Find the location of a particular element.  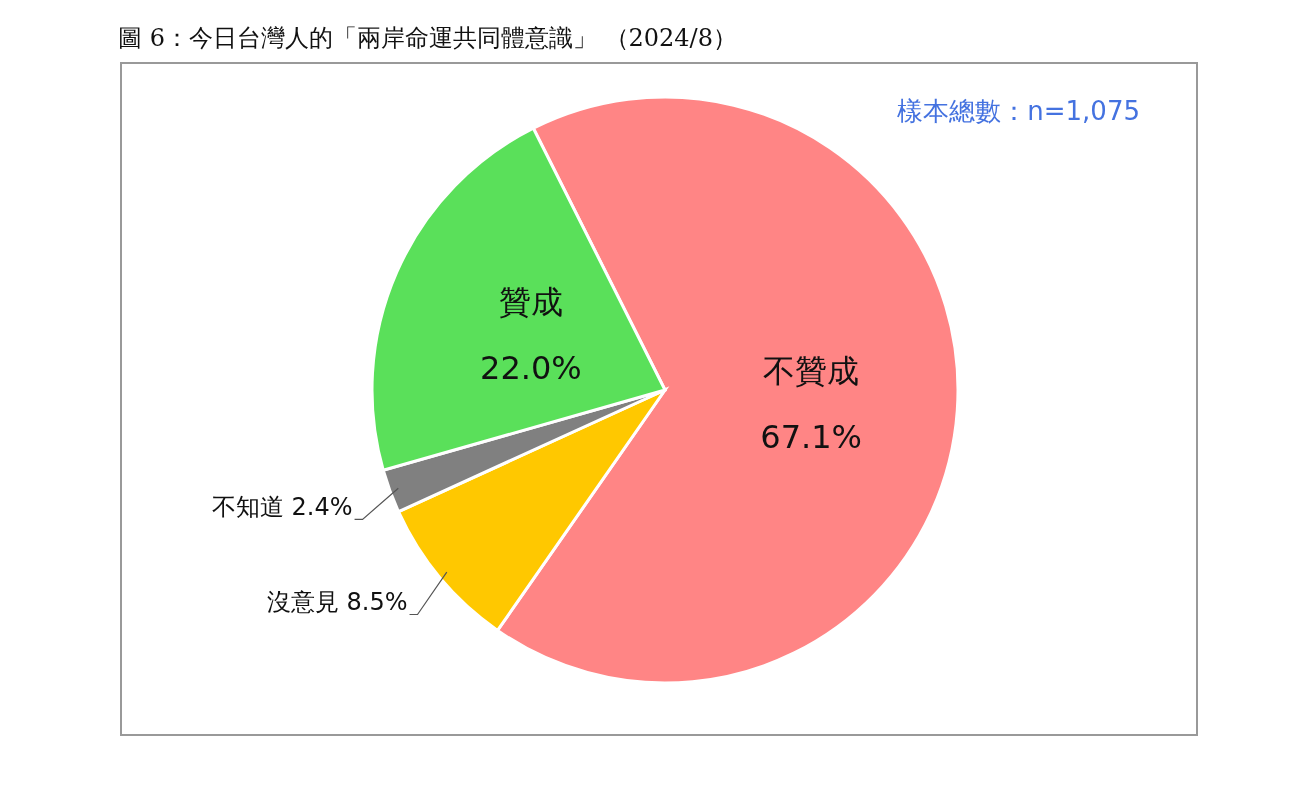

slice-label: 不贊成 is located at coordinates (811, 371).